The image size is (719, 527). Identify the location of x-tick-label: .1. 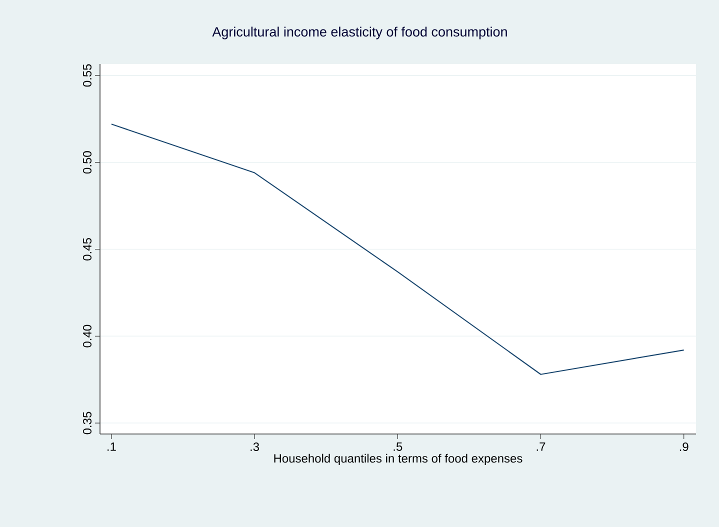
(112, 446).